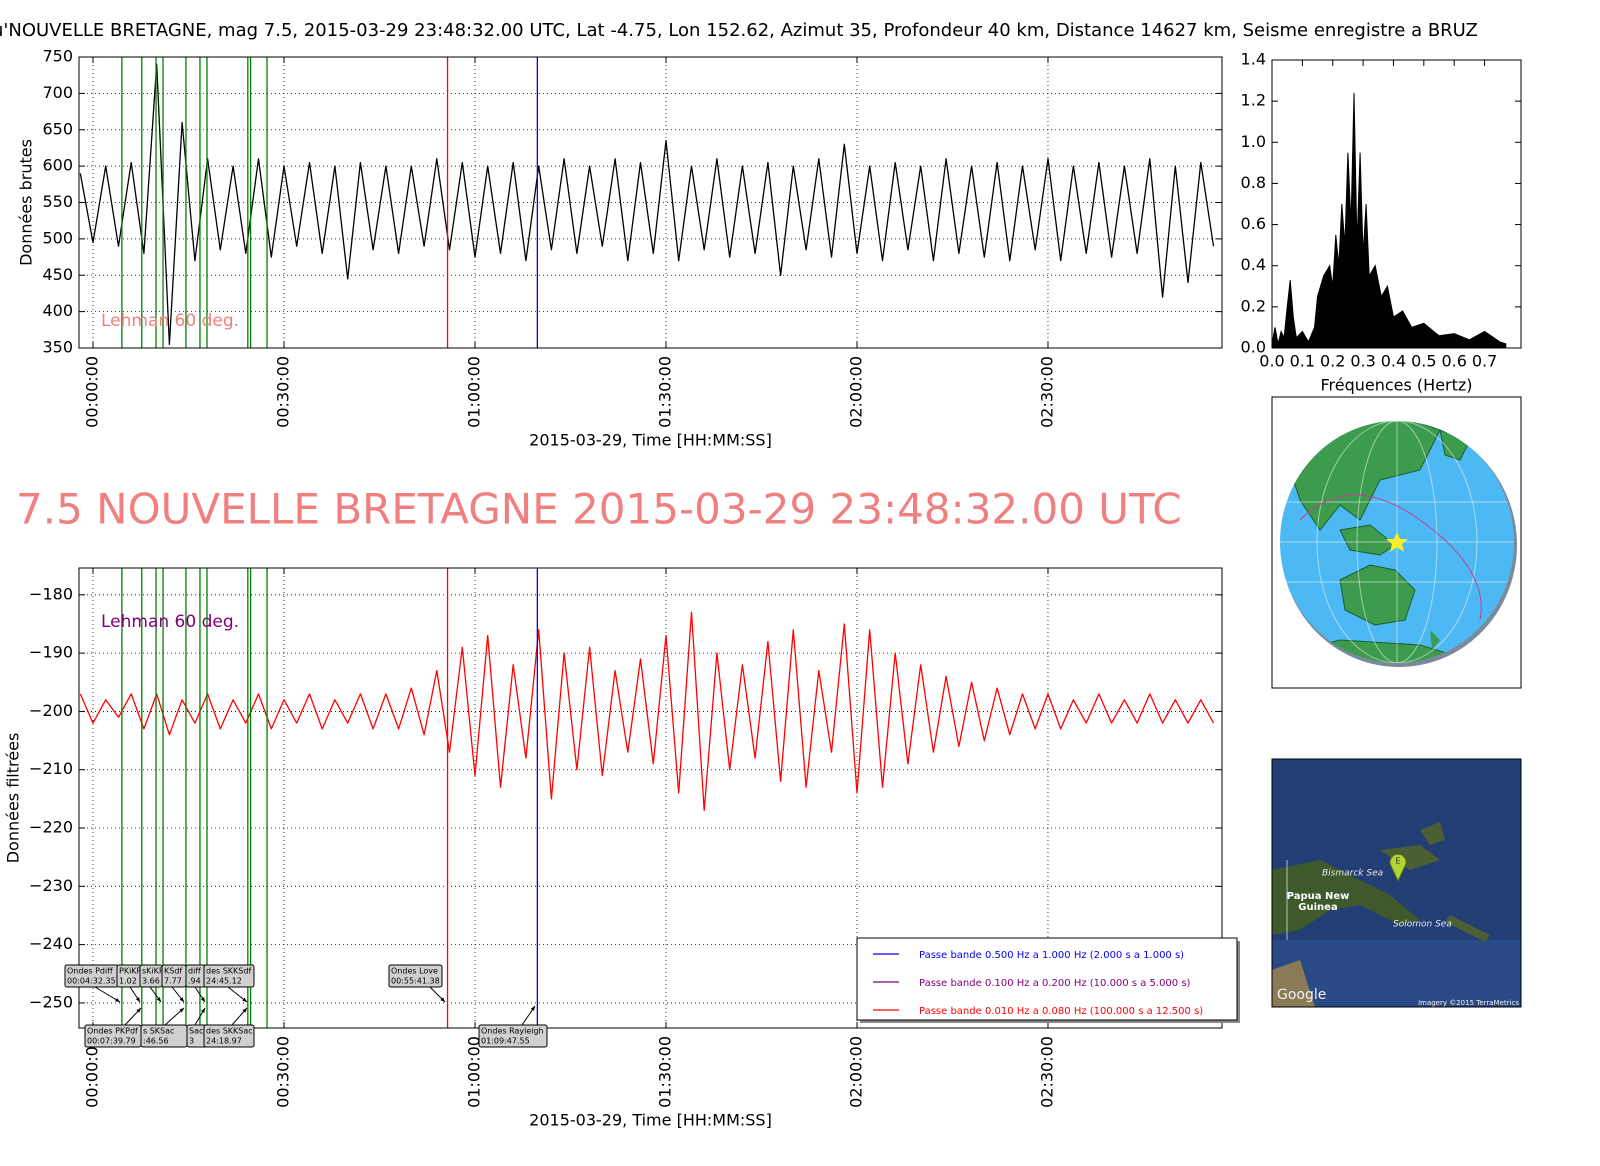 This screenshot has width=1600, height=1166. What do you see at coordinates (1352, 874) in the screenshot?
I see `map-label: Bismarck Sea` at bounding box center [1352, 874].